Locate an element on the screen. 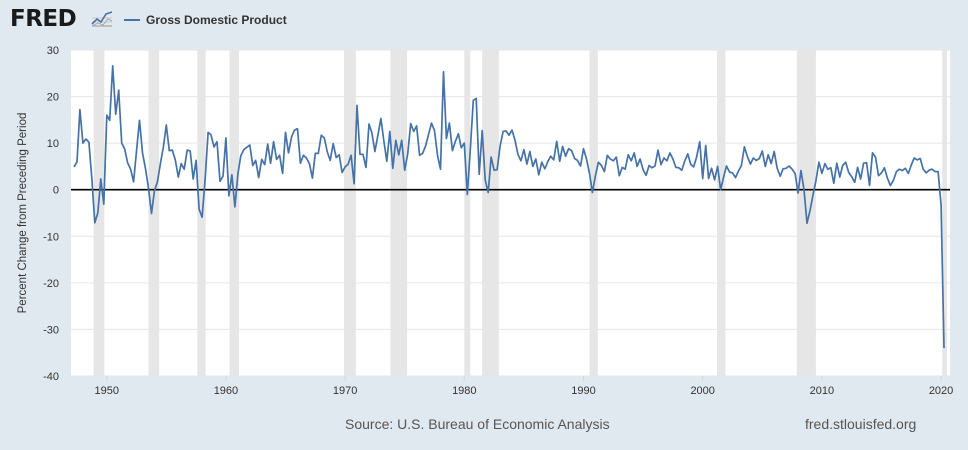 This screenshot has height=450, width=968. y-axis-label: Percent Change from Preceding Period is located at coordinates (23, 213).